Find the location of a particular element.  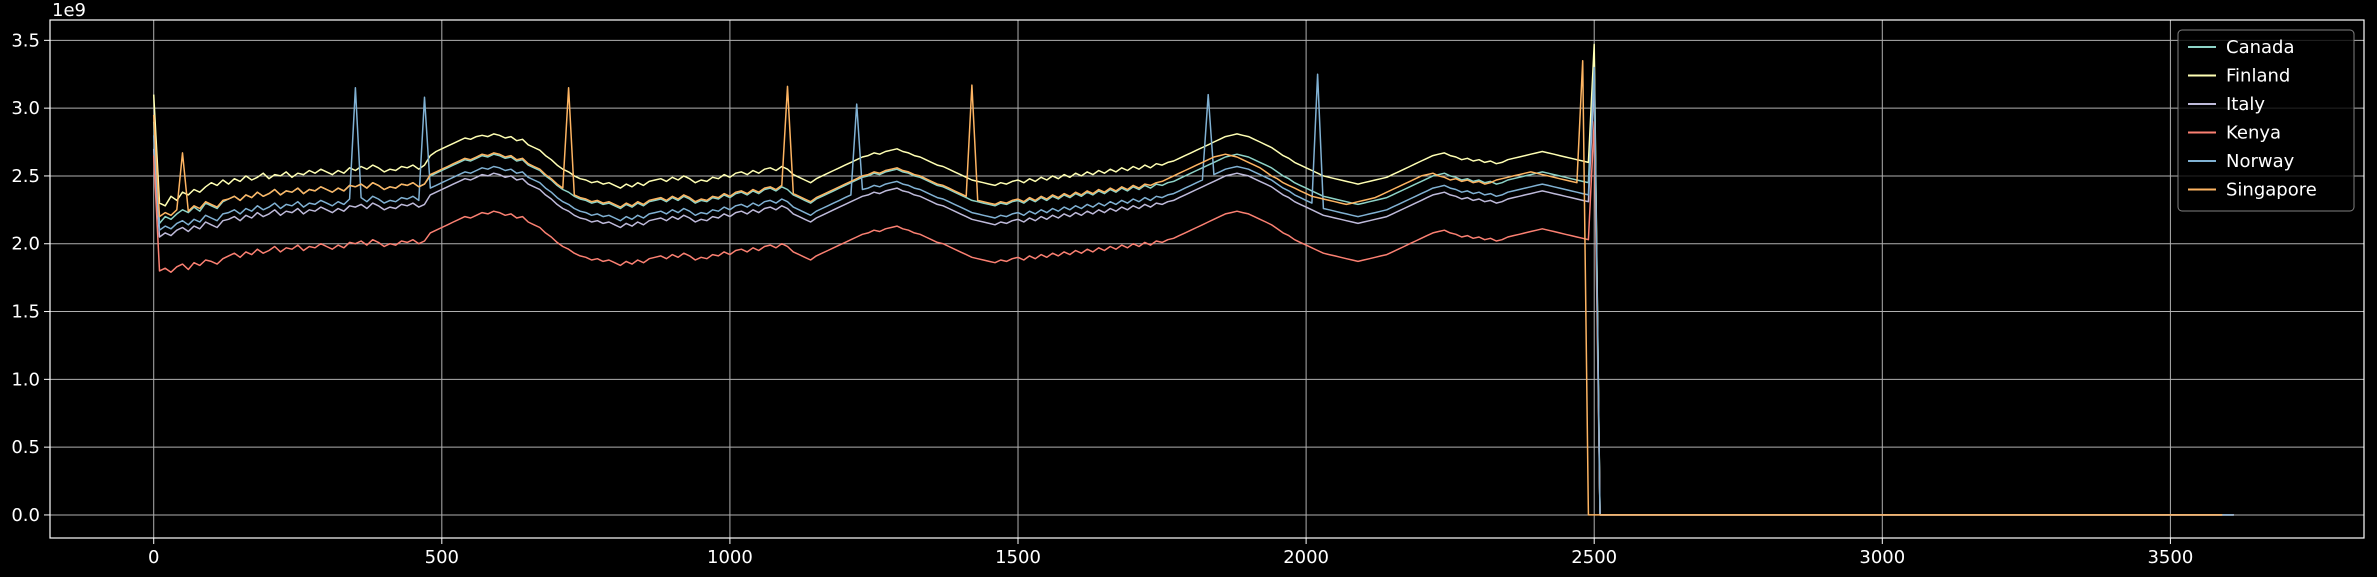

x-tick-label: 1000 is located at coordinates (730, 557).